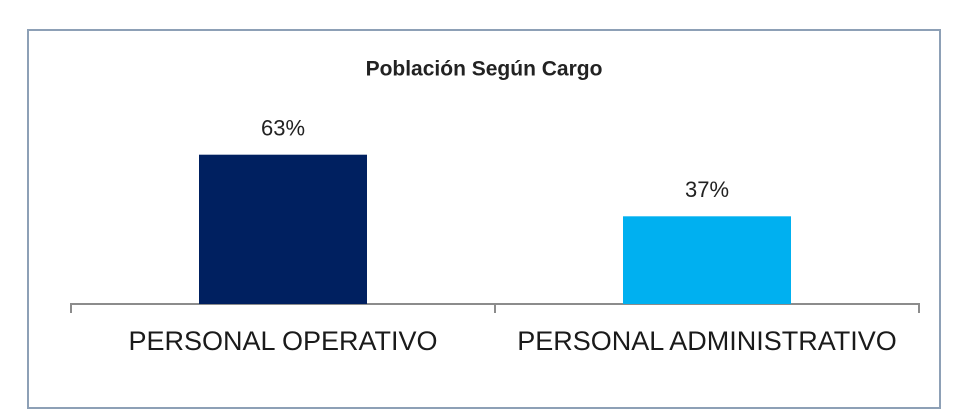 This screenshot has width=969, height=415. Describe the element at coordinates (707, 189) in the screenshot. I see `data-label: 37%` at that location.